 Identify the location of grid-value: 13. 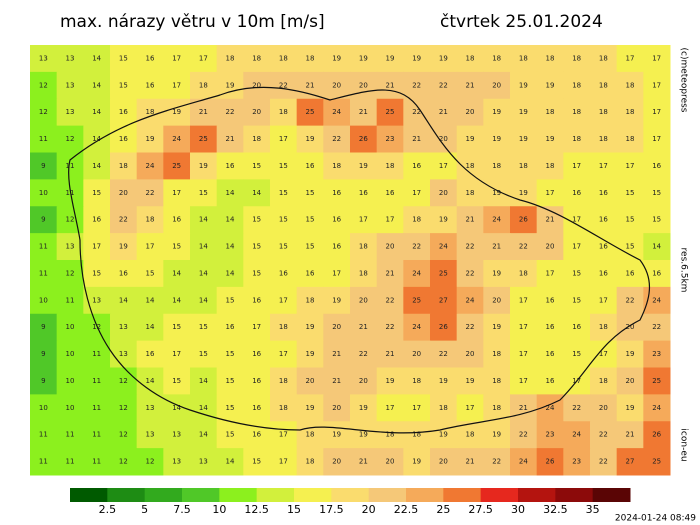
(150, 408).